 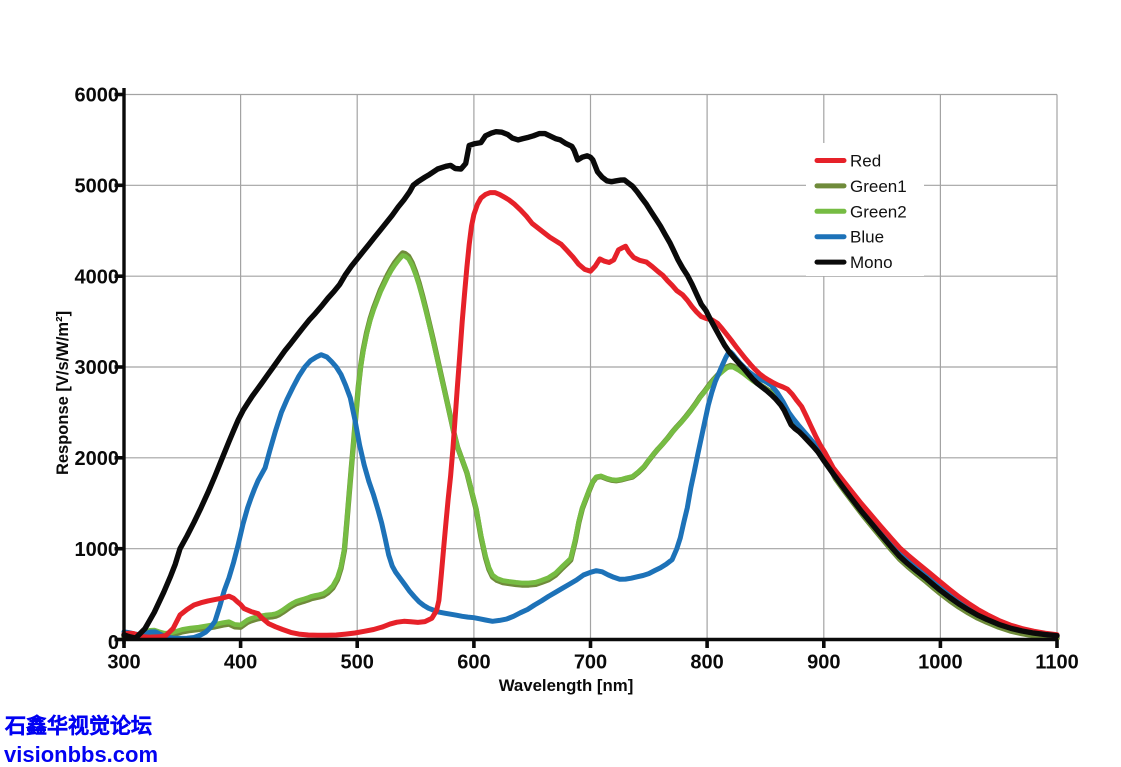 I want to click on svg-text: 600, so click(x=473, y=663).